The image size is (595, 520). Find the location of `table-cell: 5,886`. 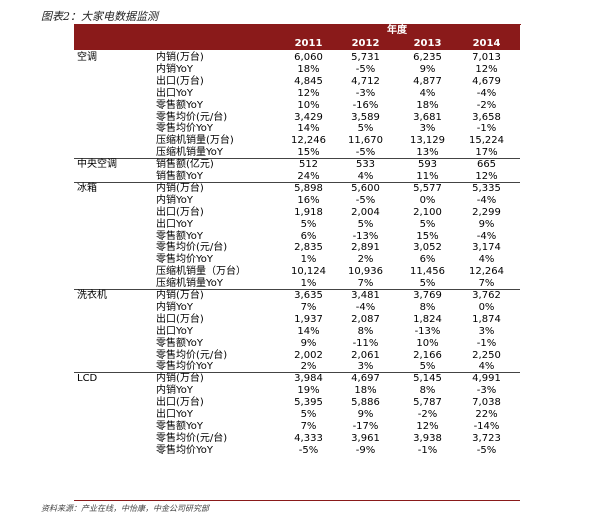

table-cell: 5,886 is located at coordinates (365, 403).